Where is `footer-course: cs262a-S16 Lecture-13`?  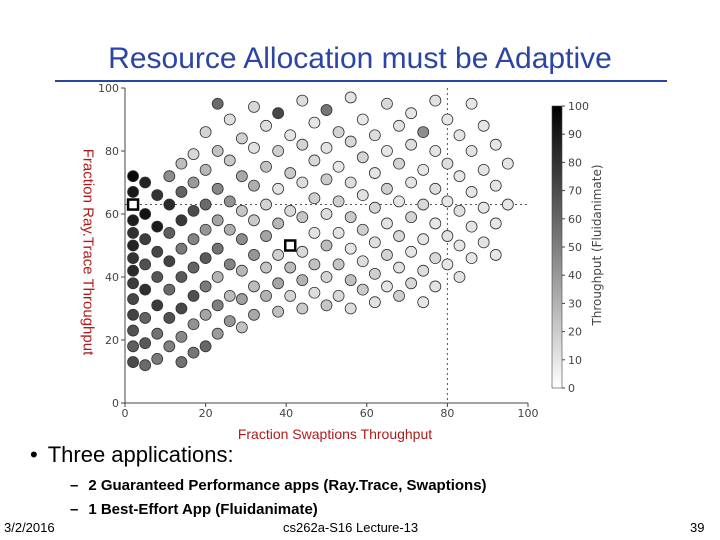
footer-course: cs262a-S16 Lecture-13 is located at coordinates (351, 527).